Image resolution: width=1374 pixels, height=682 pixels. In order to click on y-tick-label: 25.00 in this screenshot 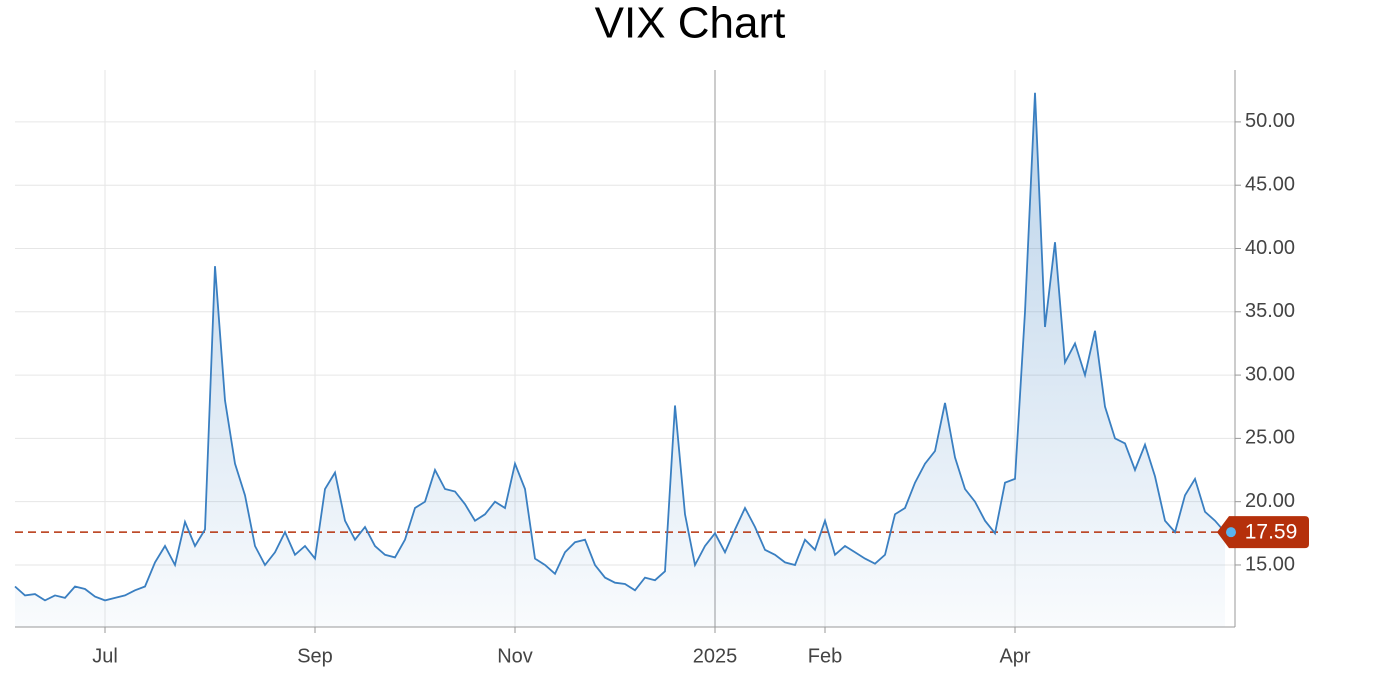, I will do `click(1270, 438)`.